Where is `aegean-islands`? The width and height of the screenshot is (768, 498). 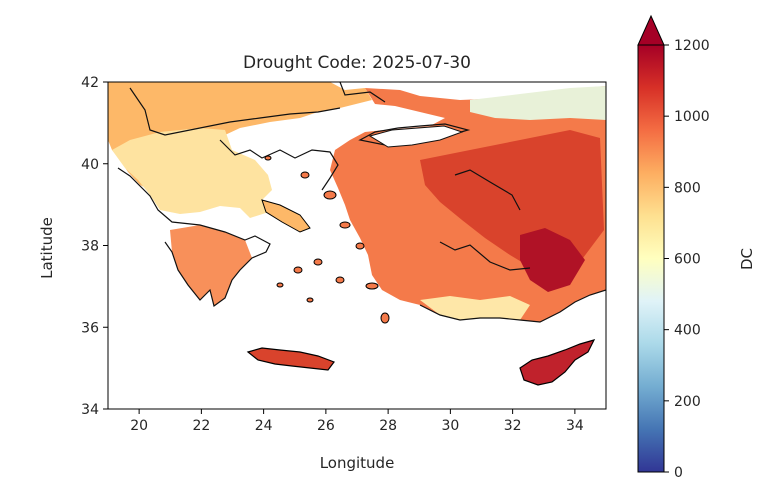
aegean-islands is located at coordinates (327, 239).